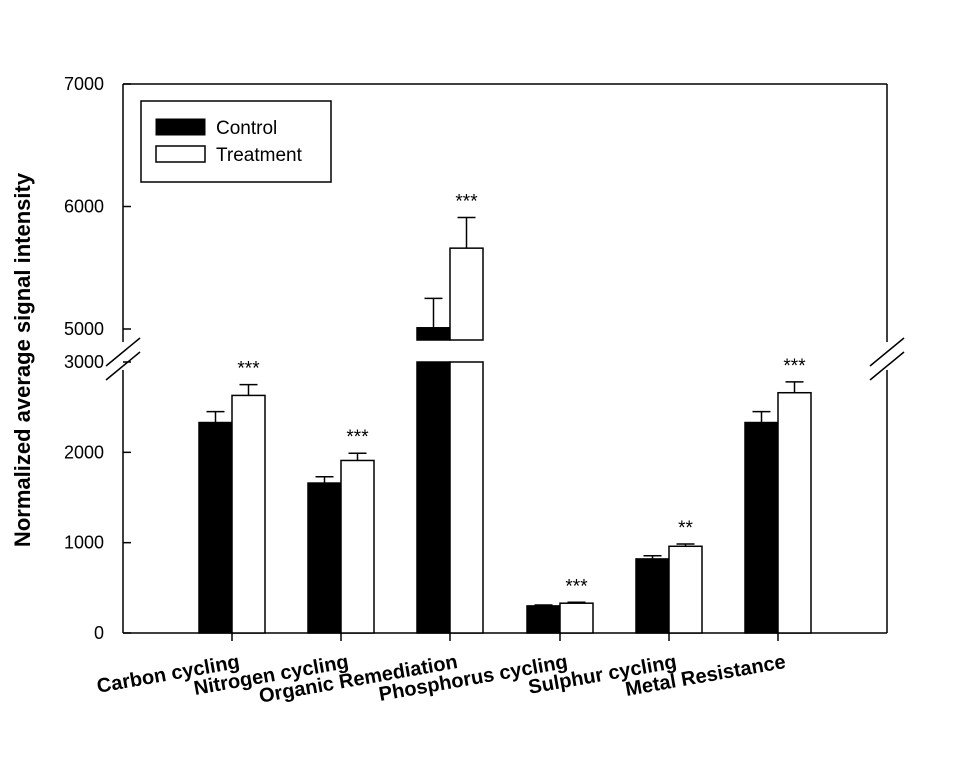 This screenshot has width=963, height=778. What do you see at coordinates (123, 359) in the screenshot?
I see `axis-break-left` at bounding box center [123, 359].